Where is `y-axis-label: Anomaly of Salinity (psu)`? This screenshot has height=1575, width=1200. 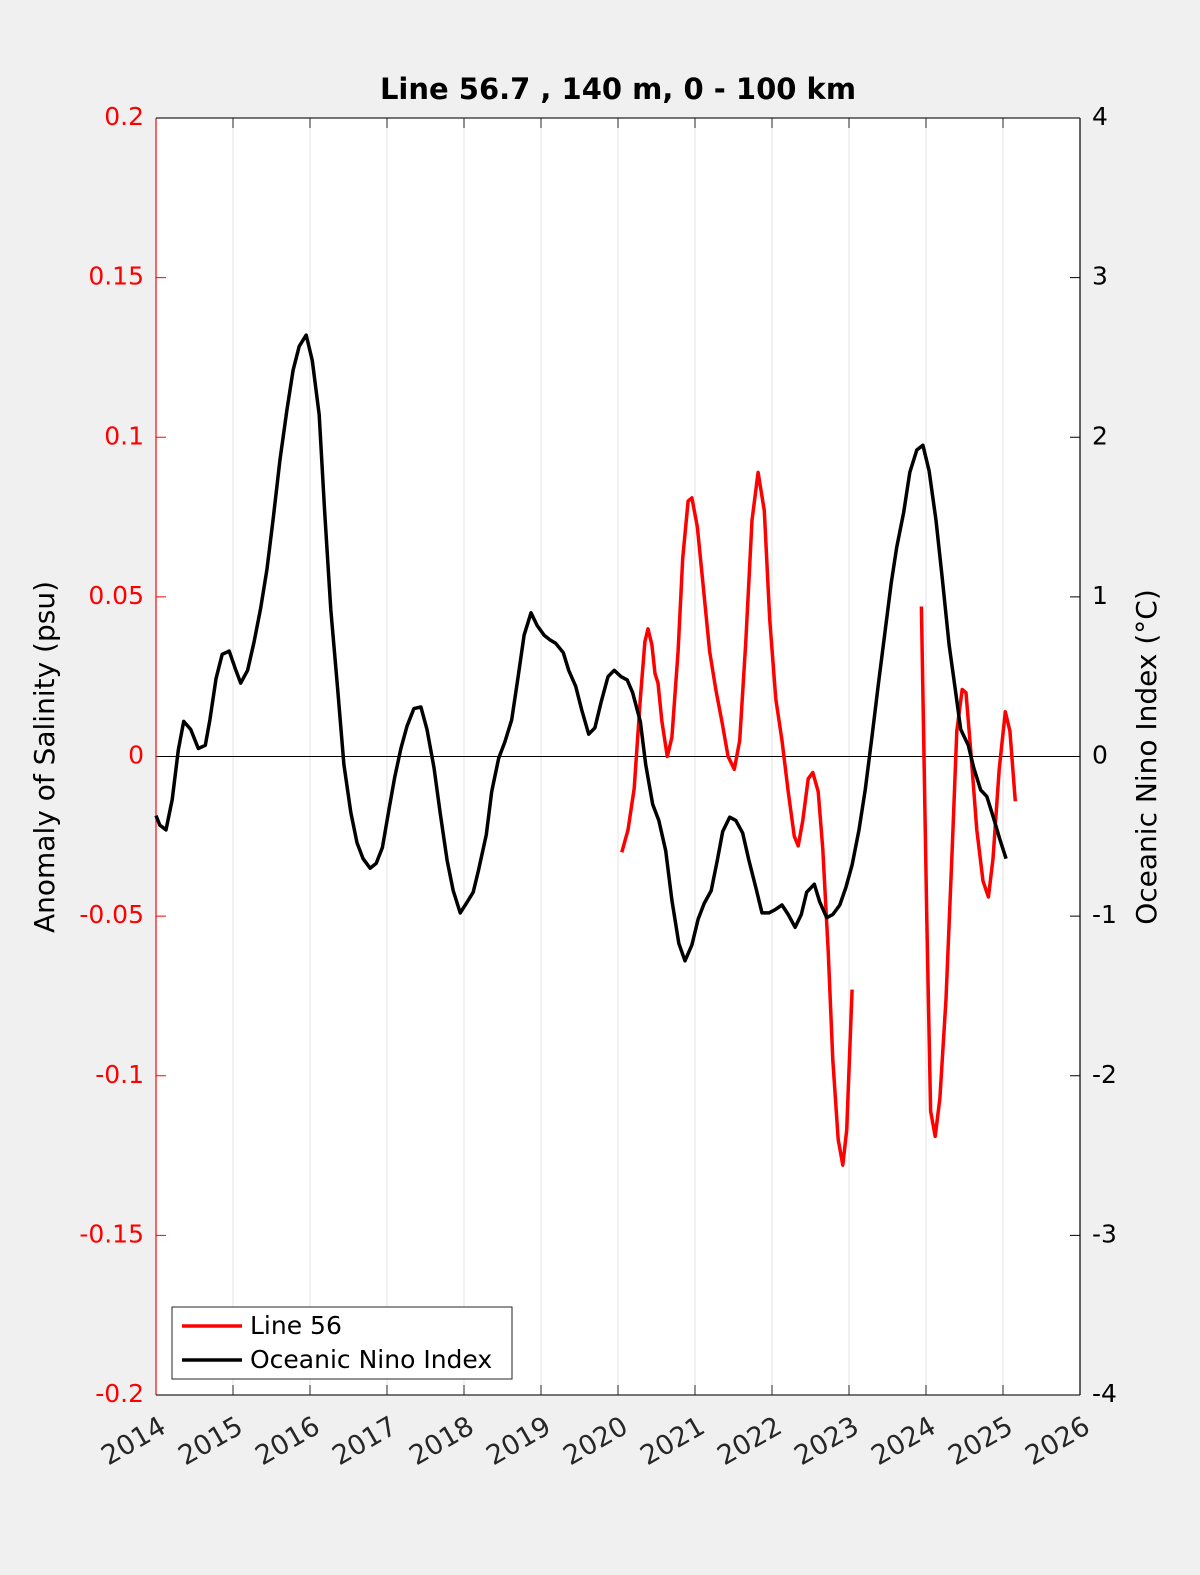 y-axis-label: Anomaly of Salinity (psu) is located at coordinates (44, 757).